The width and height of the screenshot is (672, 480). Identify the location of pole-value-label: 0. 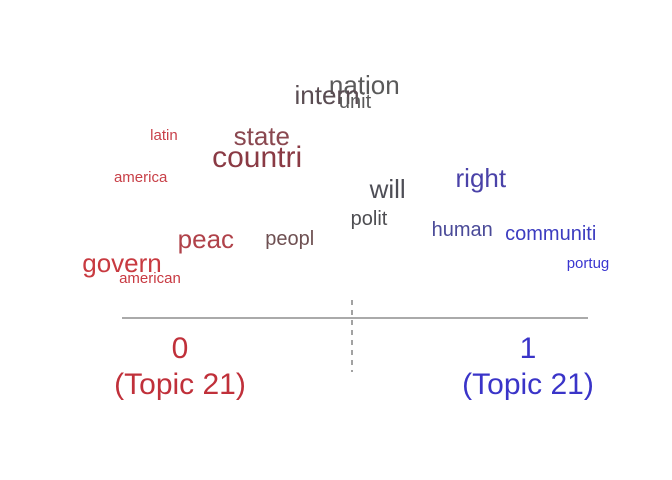
(180, 348).